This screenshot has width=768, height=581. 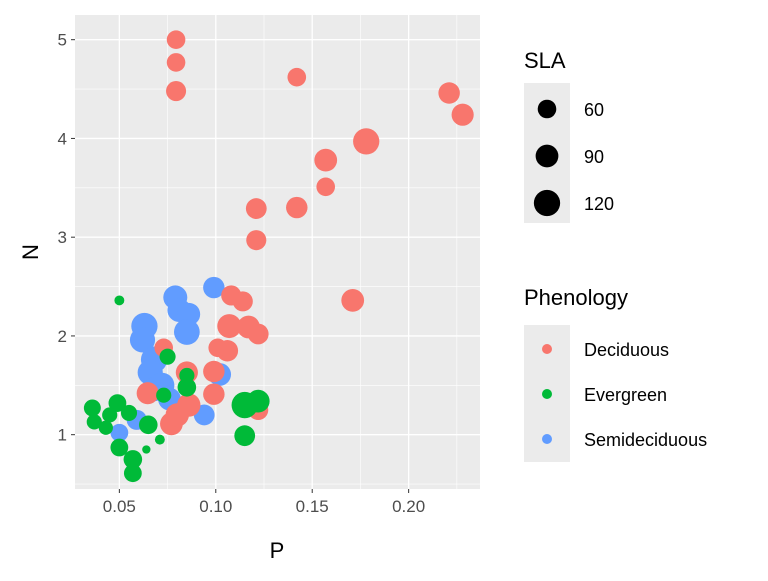 I want to click on size-legend-label: 90, so click(x=594, y=157).